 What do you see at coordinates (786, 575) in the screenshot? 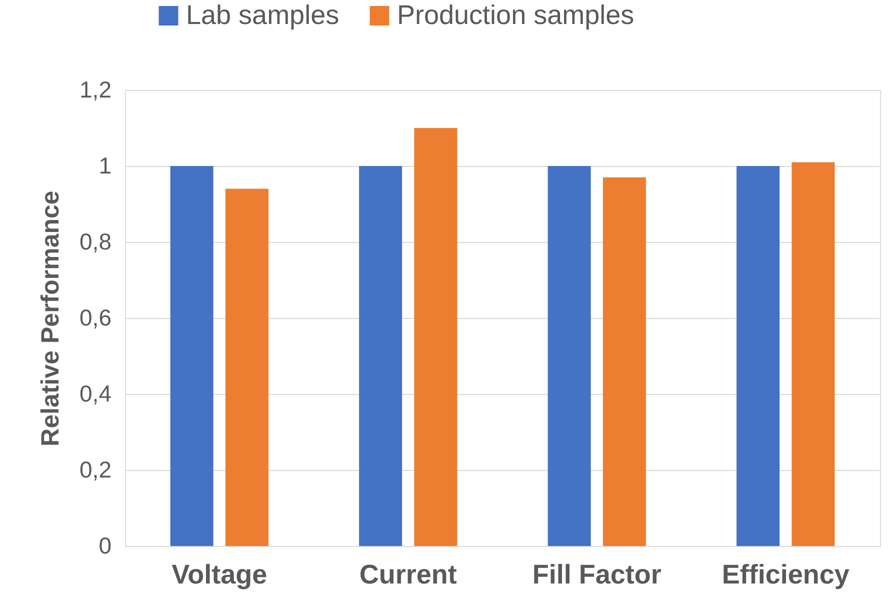
I see `x-tick-label: Efficiency` at bounding box center [786, 575].